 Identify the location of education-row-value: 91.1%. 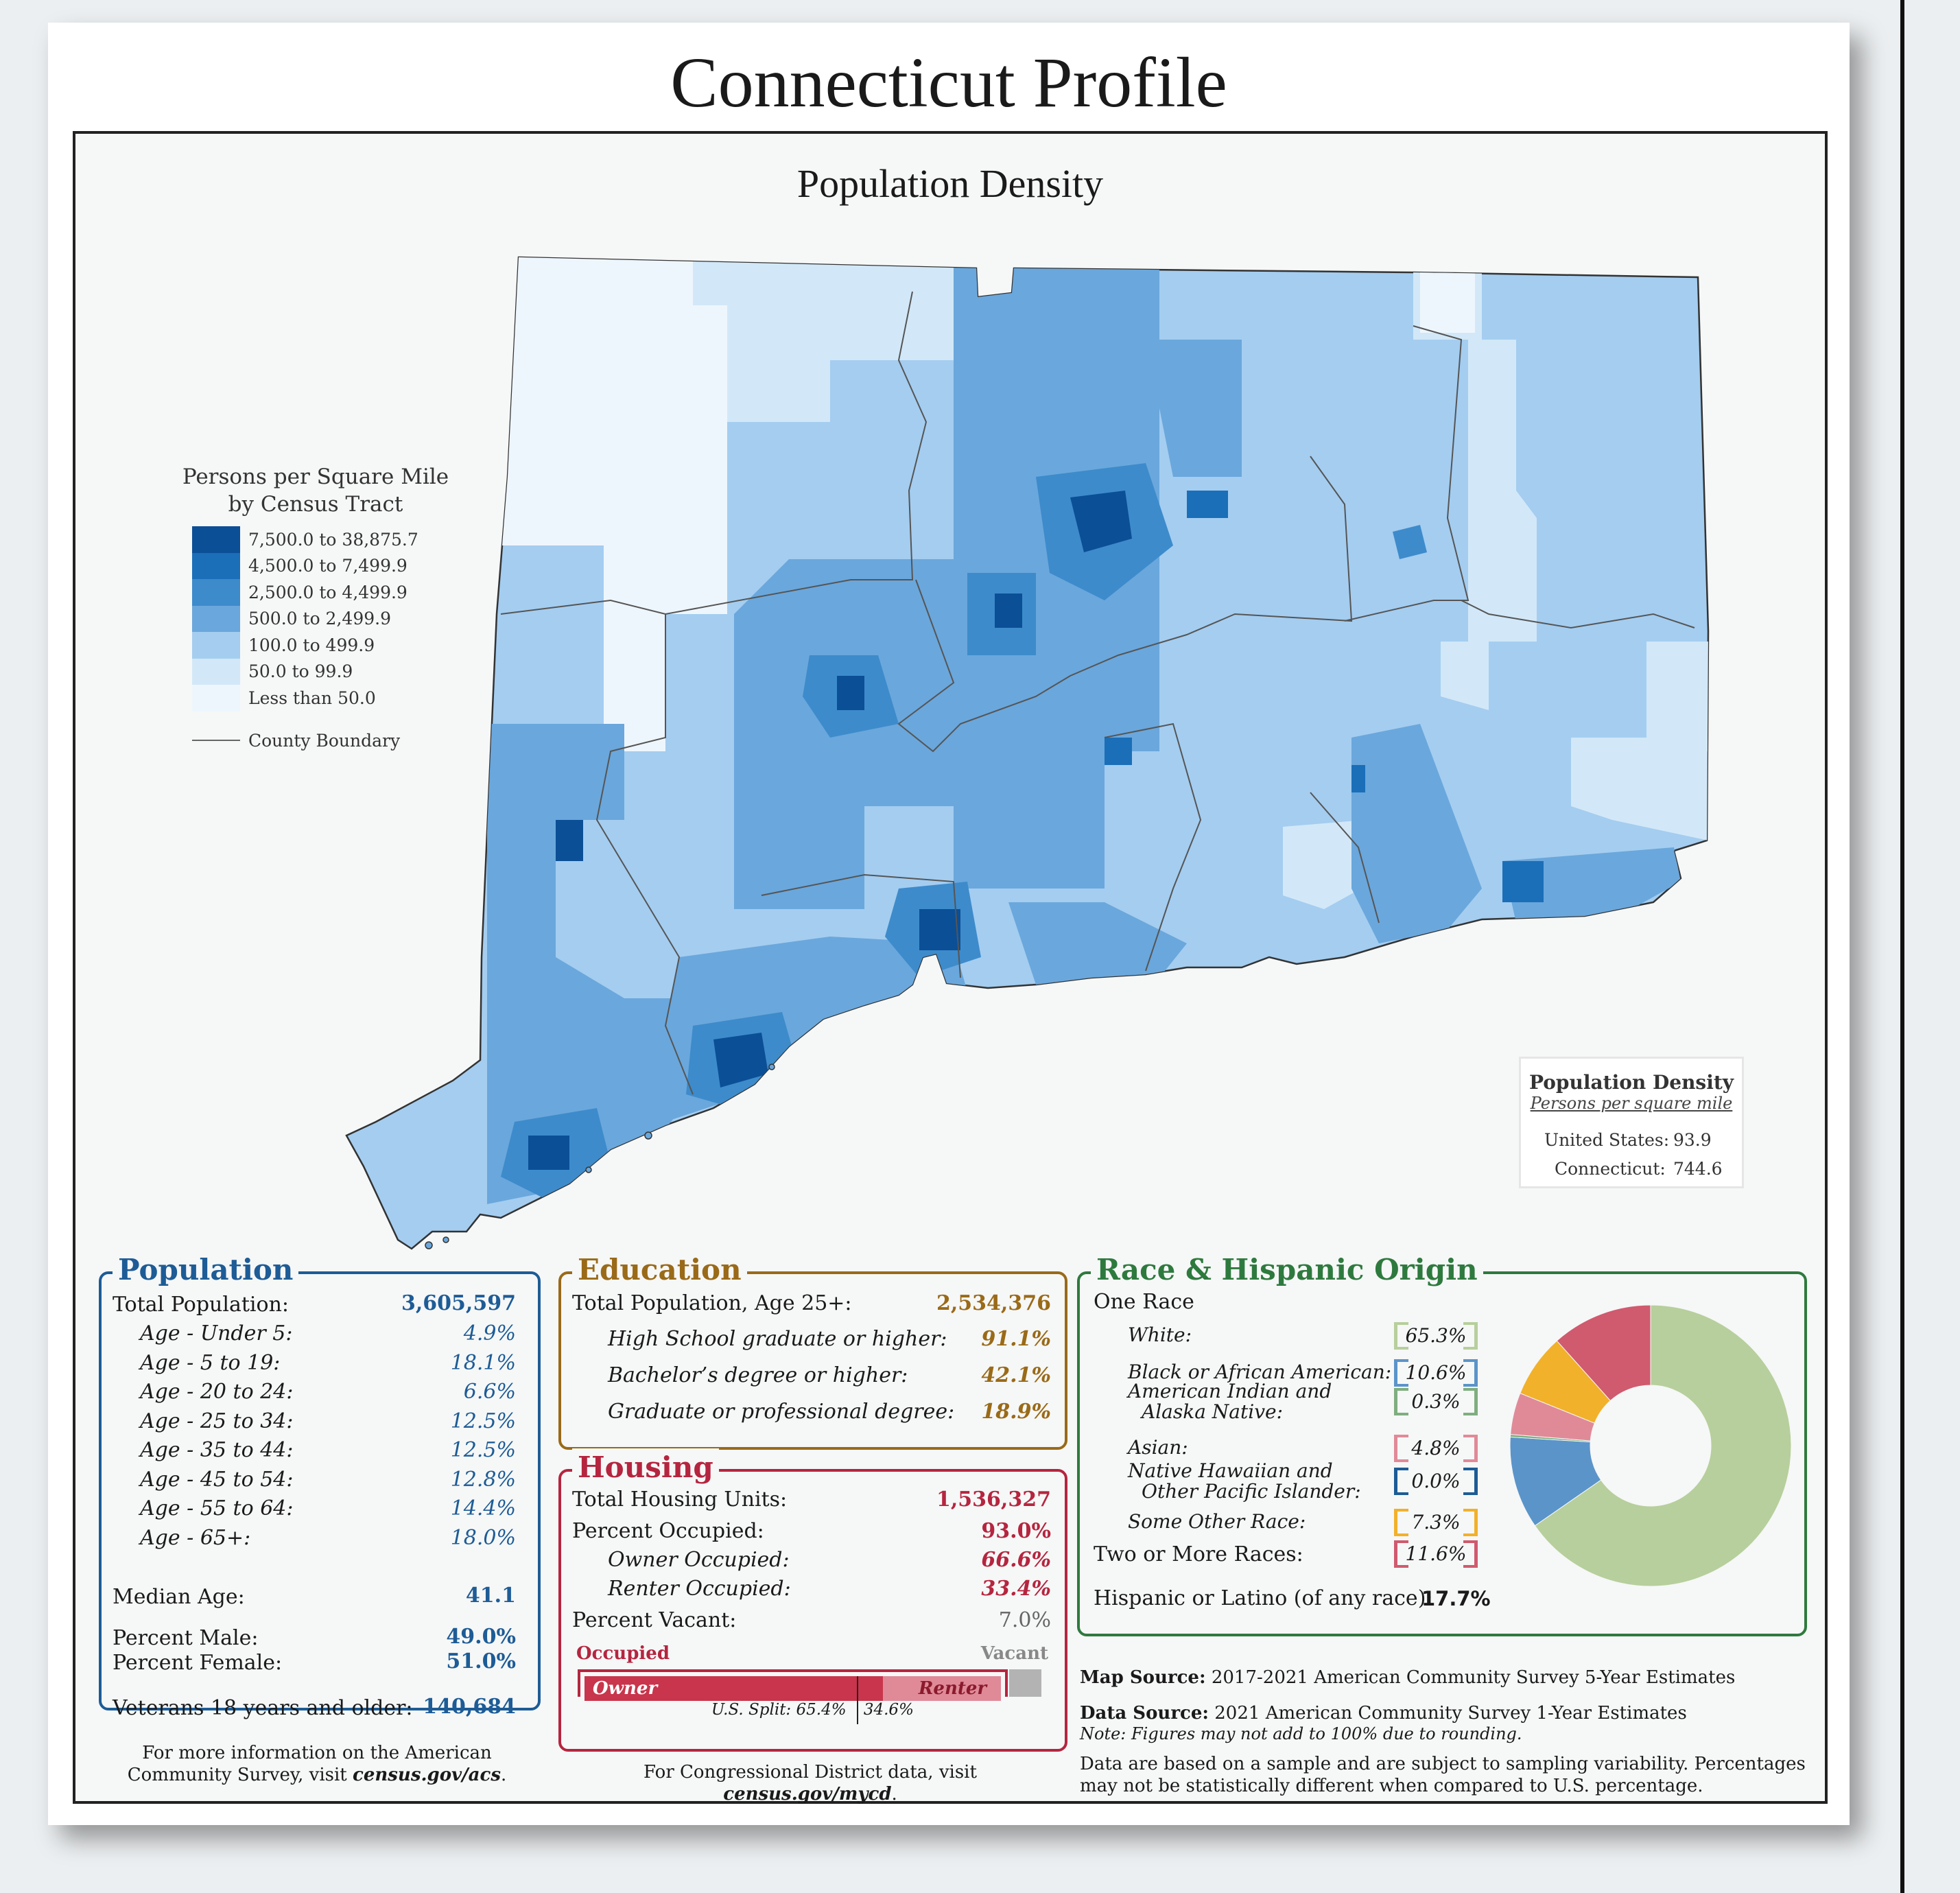
(1016, 1339).